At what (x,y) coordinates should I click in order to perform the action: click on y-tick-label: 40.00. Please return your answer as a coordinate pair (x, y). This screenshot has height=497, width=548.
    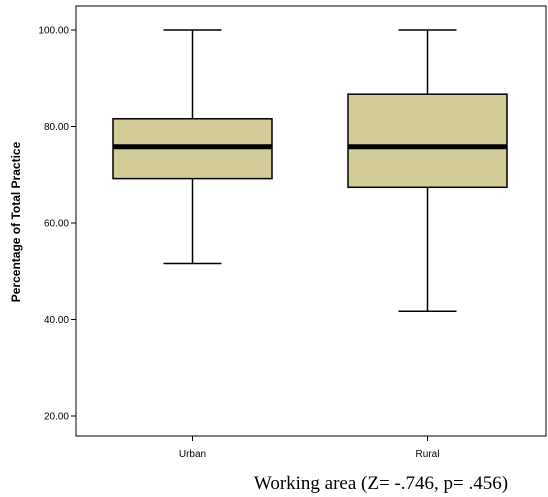
    Looking at the image, I should click on (56, 320).